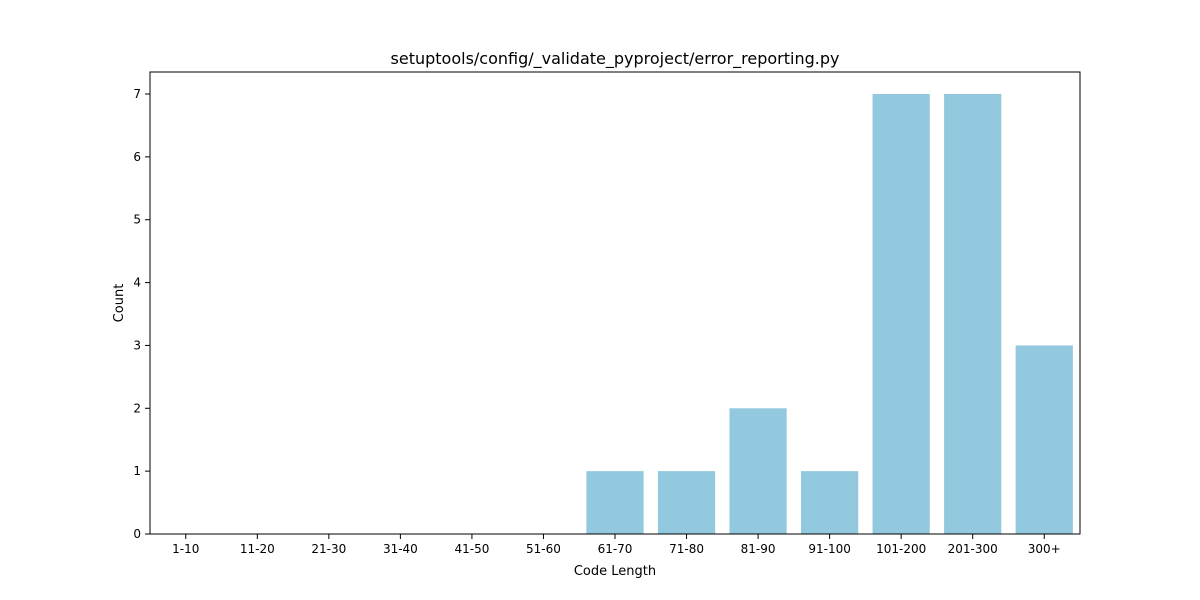  I want to click on y-axis-label: Count, so click(119, 303).